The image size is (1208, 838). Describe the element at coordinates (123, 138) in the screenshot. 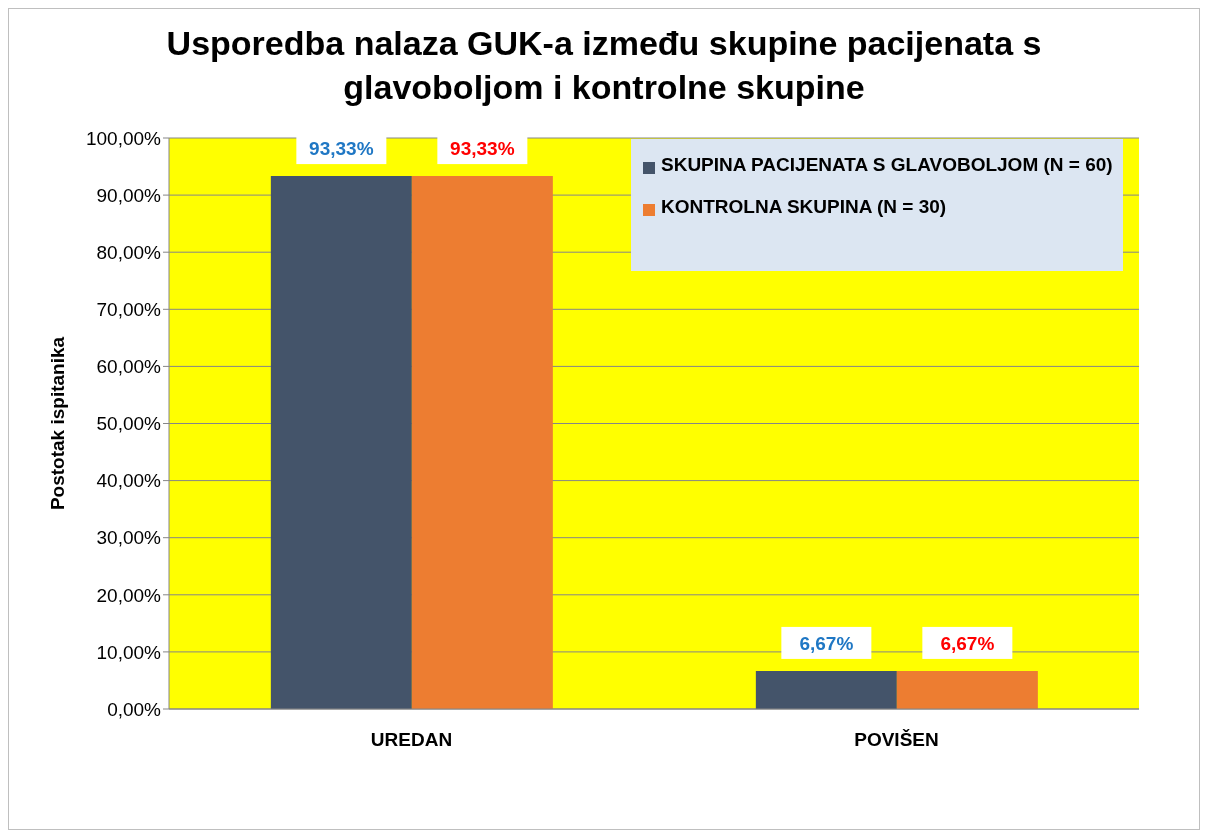

I see `y-tick-label: 100,00%` at that location.